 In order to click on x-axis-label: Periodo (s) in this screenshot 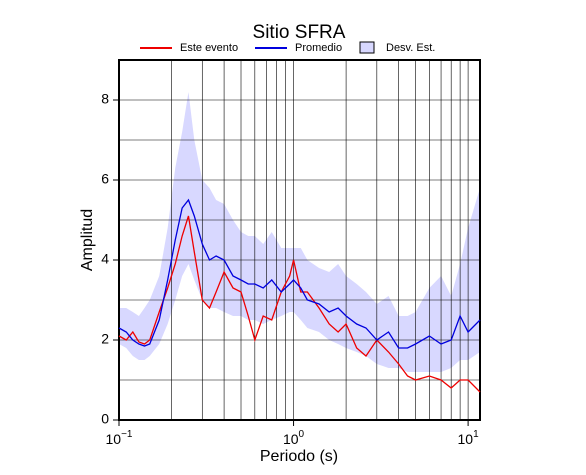, I will do `click(299, 456)`.